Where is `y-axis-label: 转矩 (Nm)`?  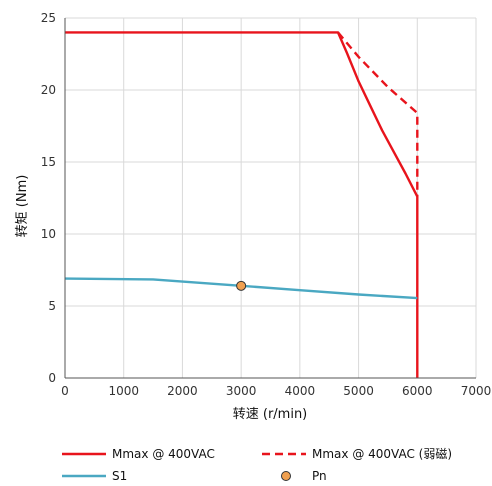 y-axis-label: 转矩 (Nm) is located at coordinates (22, 206).